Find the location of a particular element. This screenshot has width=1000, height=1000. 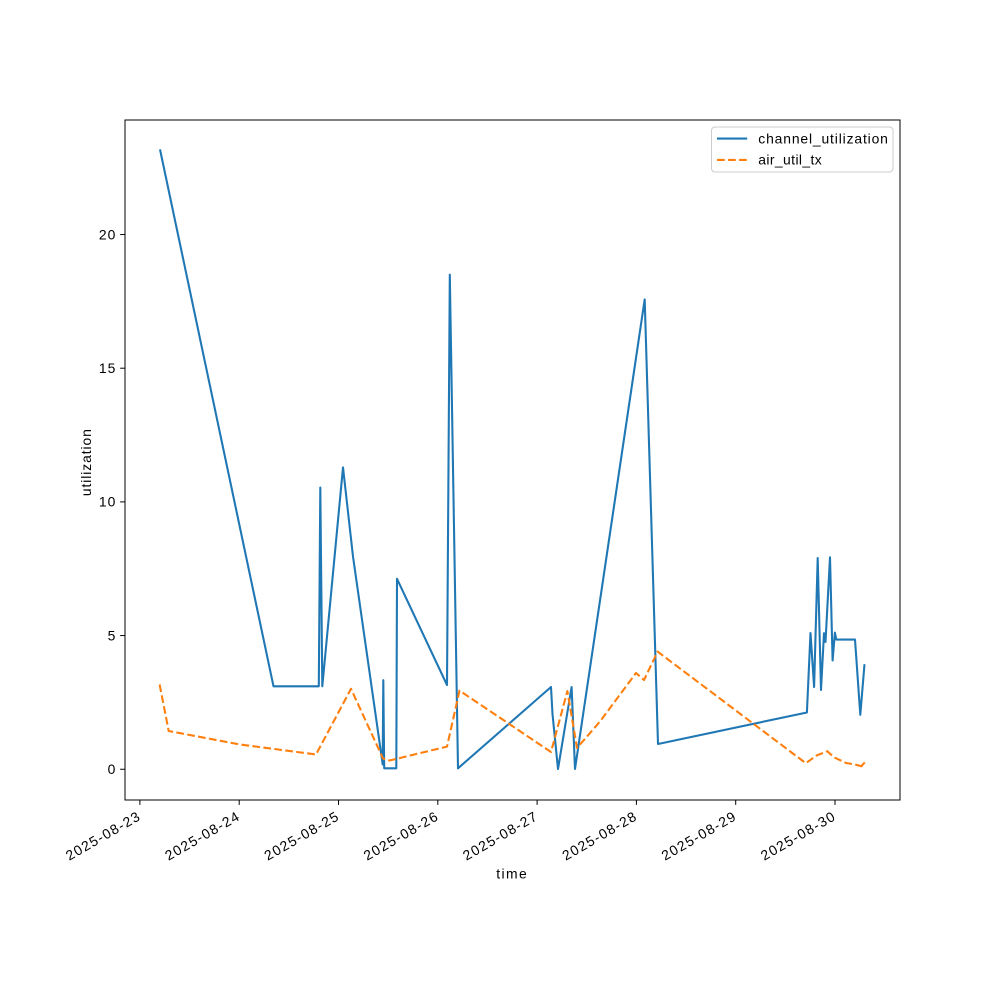

svg-text: 0 is located at coordinates (112, 769).